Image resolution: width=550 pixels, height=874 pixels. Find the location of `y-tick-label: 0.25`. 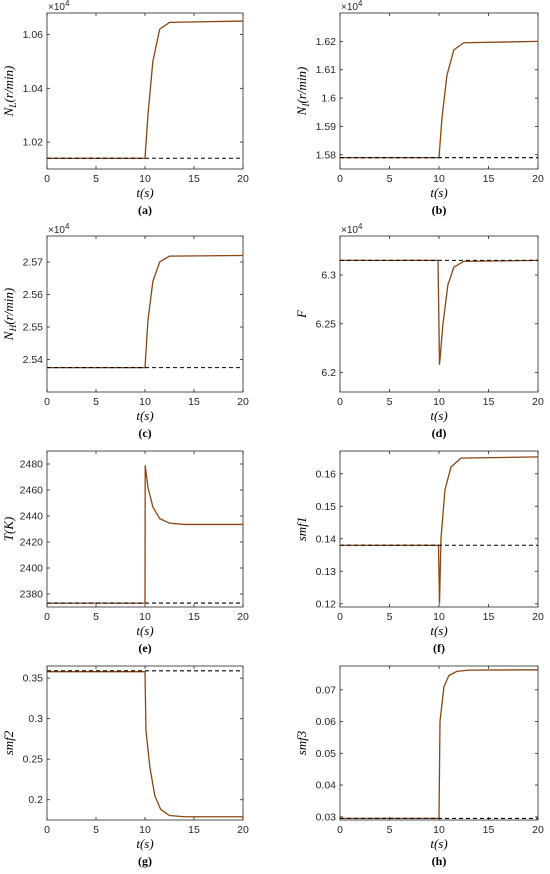

y-tick-label: 0.25 is located at coordinates (33, 760).